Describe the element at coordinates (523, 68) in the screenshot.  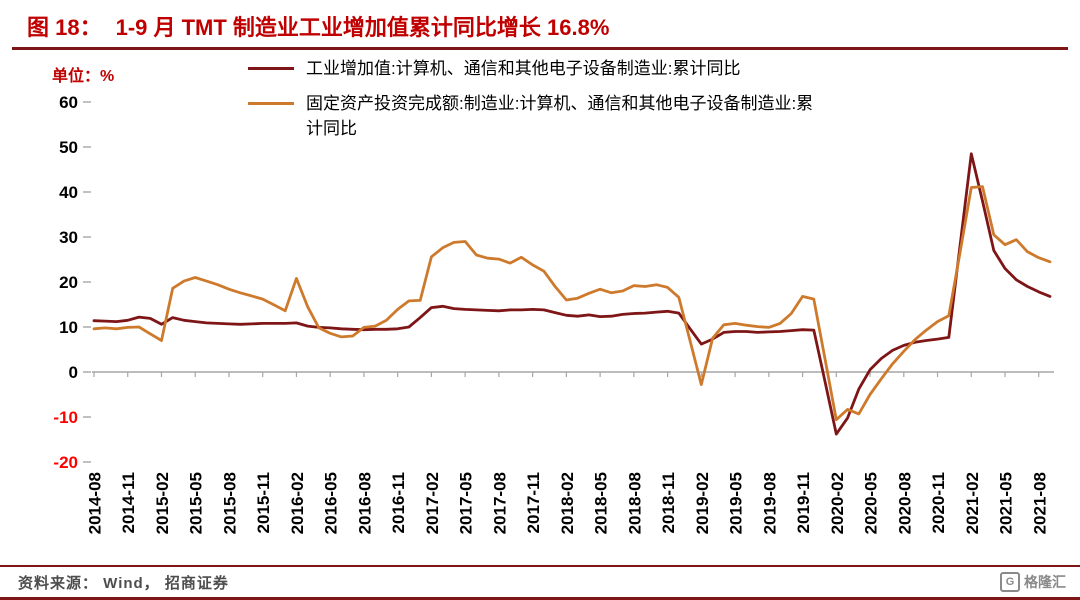
I see `legend-label-industrial-output: 工业增加值:计算机、通信和其他电子设备制造业:累计同比` at that location.